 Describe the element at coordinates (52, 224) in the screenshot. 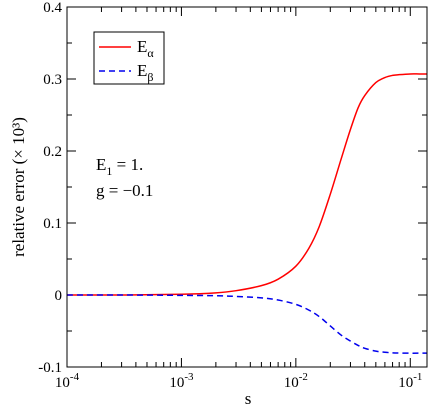

I see `y-tick-label-2: 0.1` at that location.